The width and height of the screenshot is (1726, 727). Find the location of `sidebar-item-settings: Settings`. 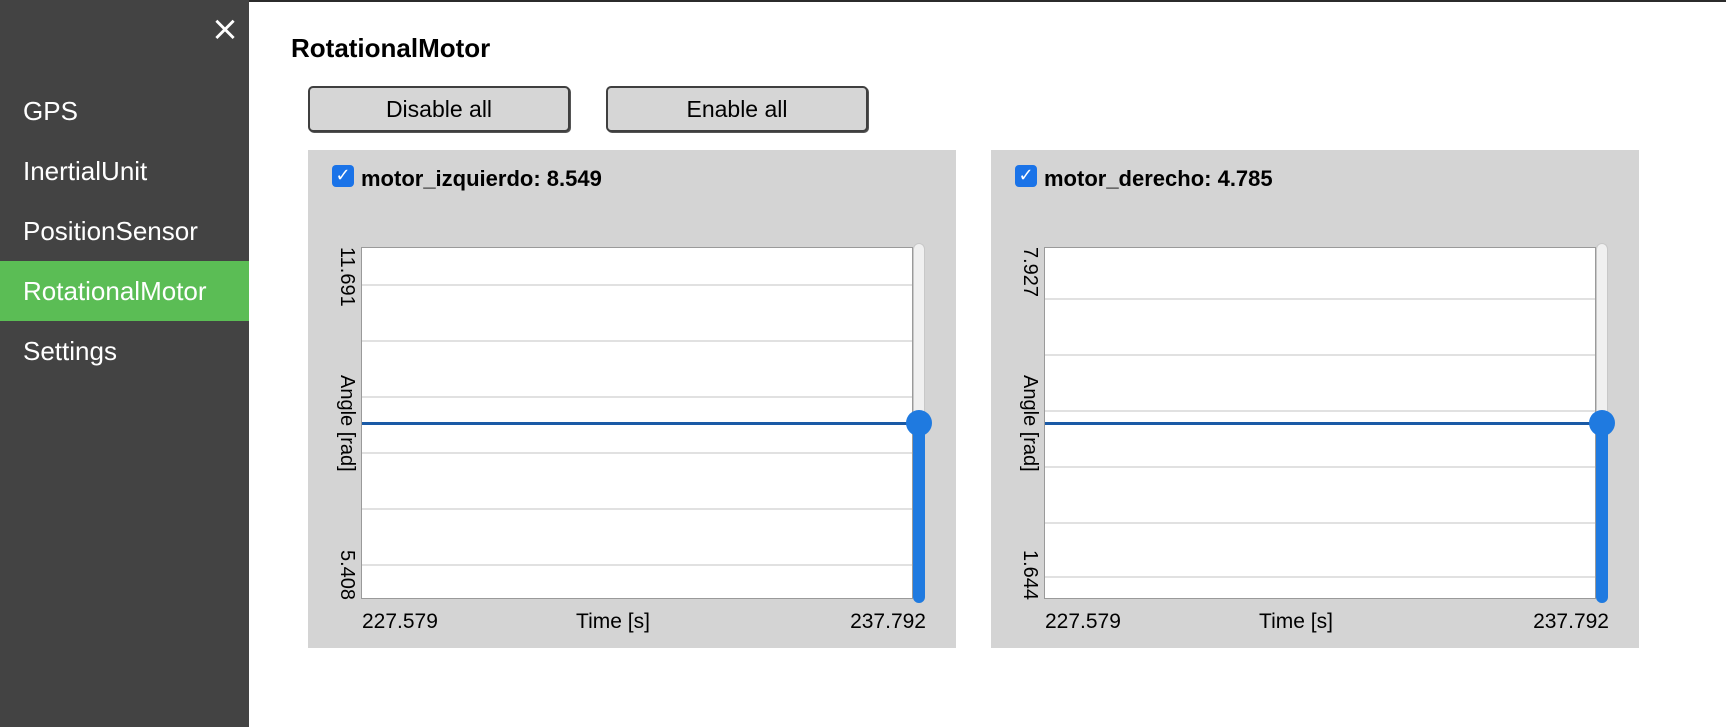

sidebar-item-settings: Settings is located at coordinates (70, 351).